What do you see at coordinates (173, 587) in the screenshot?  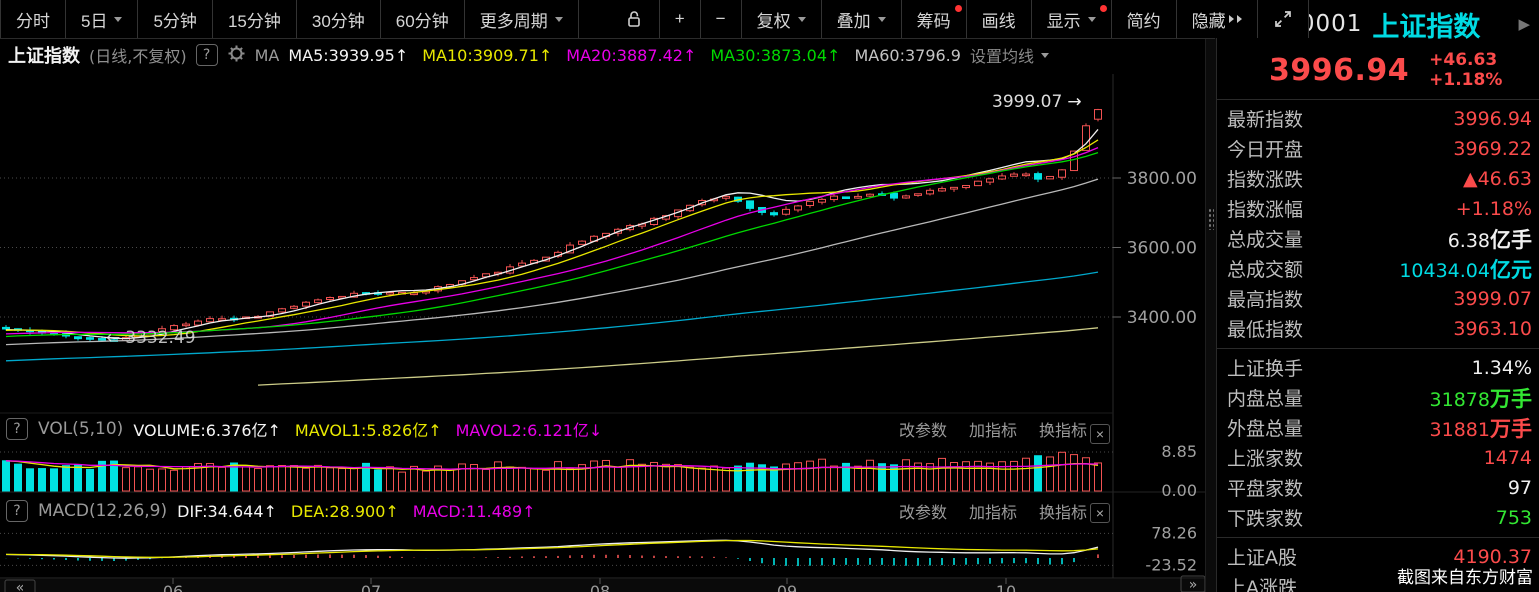 I see `svg-text: 06` at bounding box center [173, 587].